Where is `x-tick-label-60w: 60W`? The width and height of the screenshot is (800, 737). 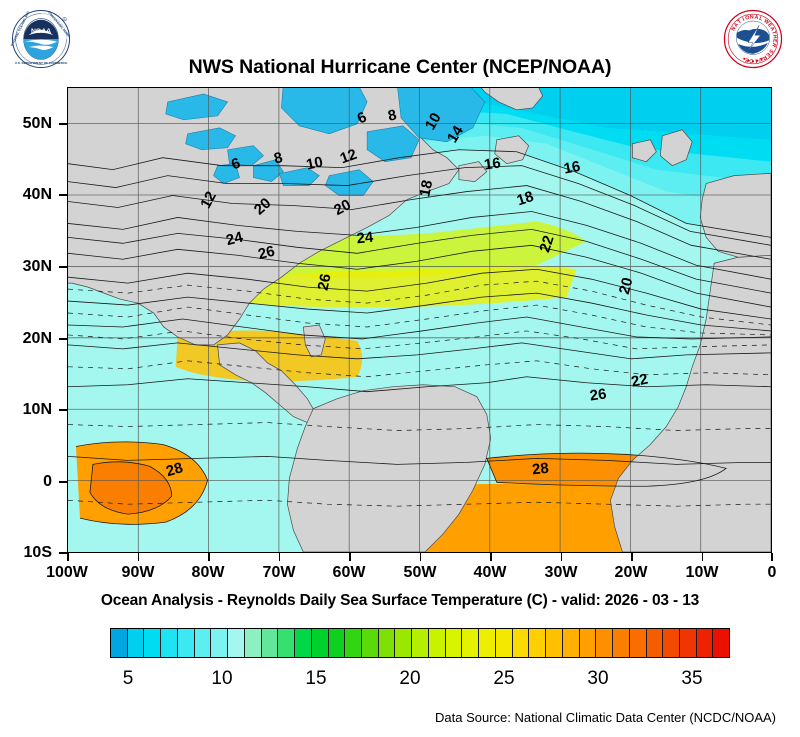 x-tick-label-60w: 60W is located at coordinates (349, 572).